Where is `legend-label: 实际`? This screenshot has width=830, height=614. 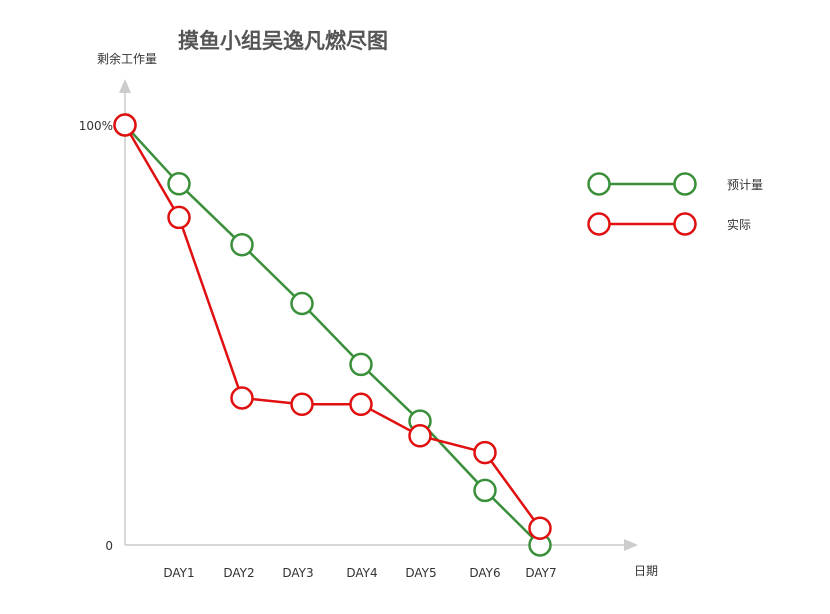
legend-label: 实际 is located at coordinates (739, 224).